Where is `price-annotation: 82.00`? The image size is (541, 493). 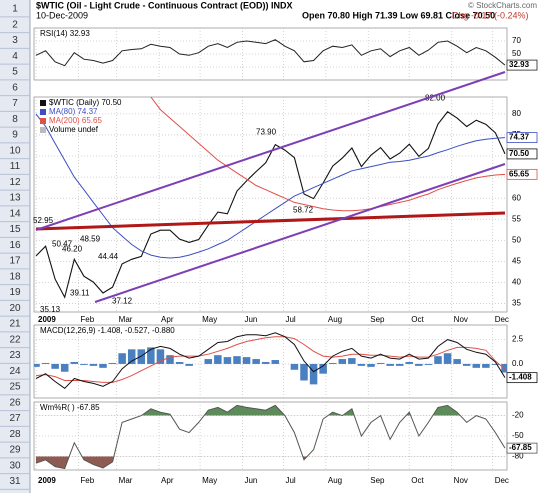
price-annotation: 82.00 is located at coordinates (435, 98).